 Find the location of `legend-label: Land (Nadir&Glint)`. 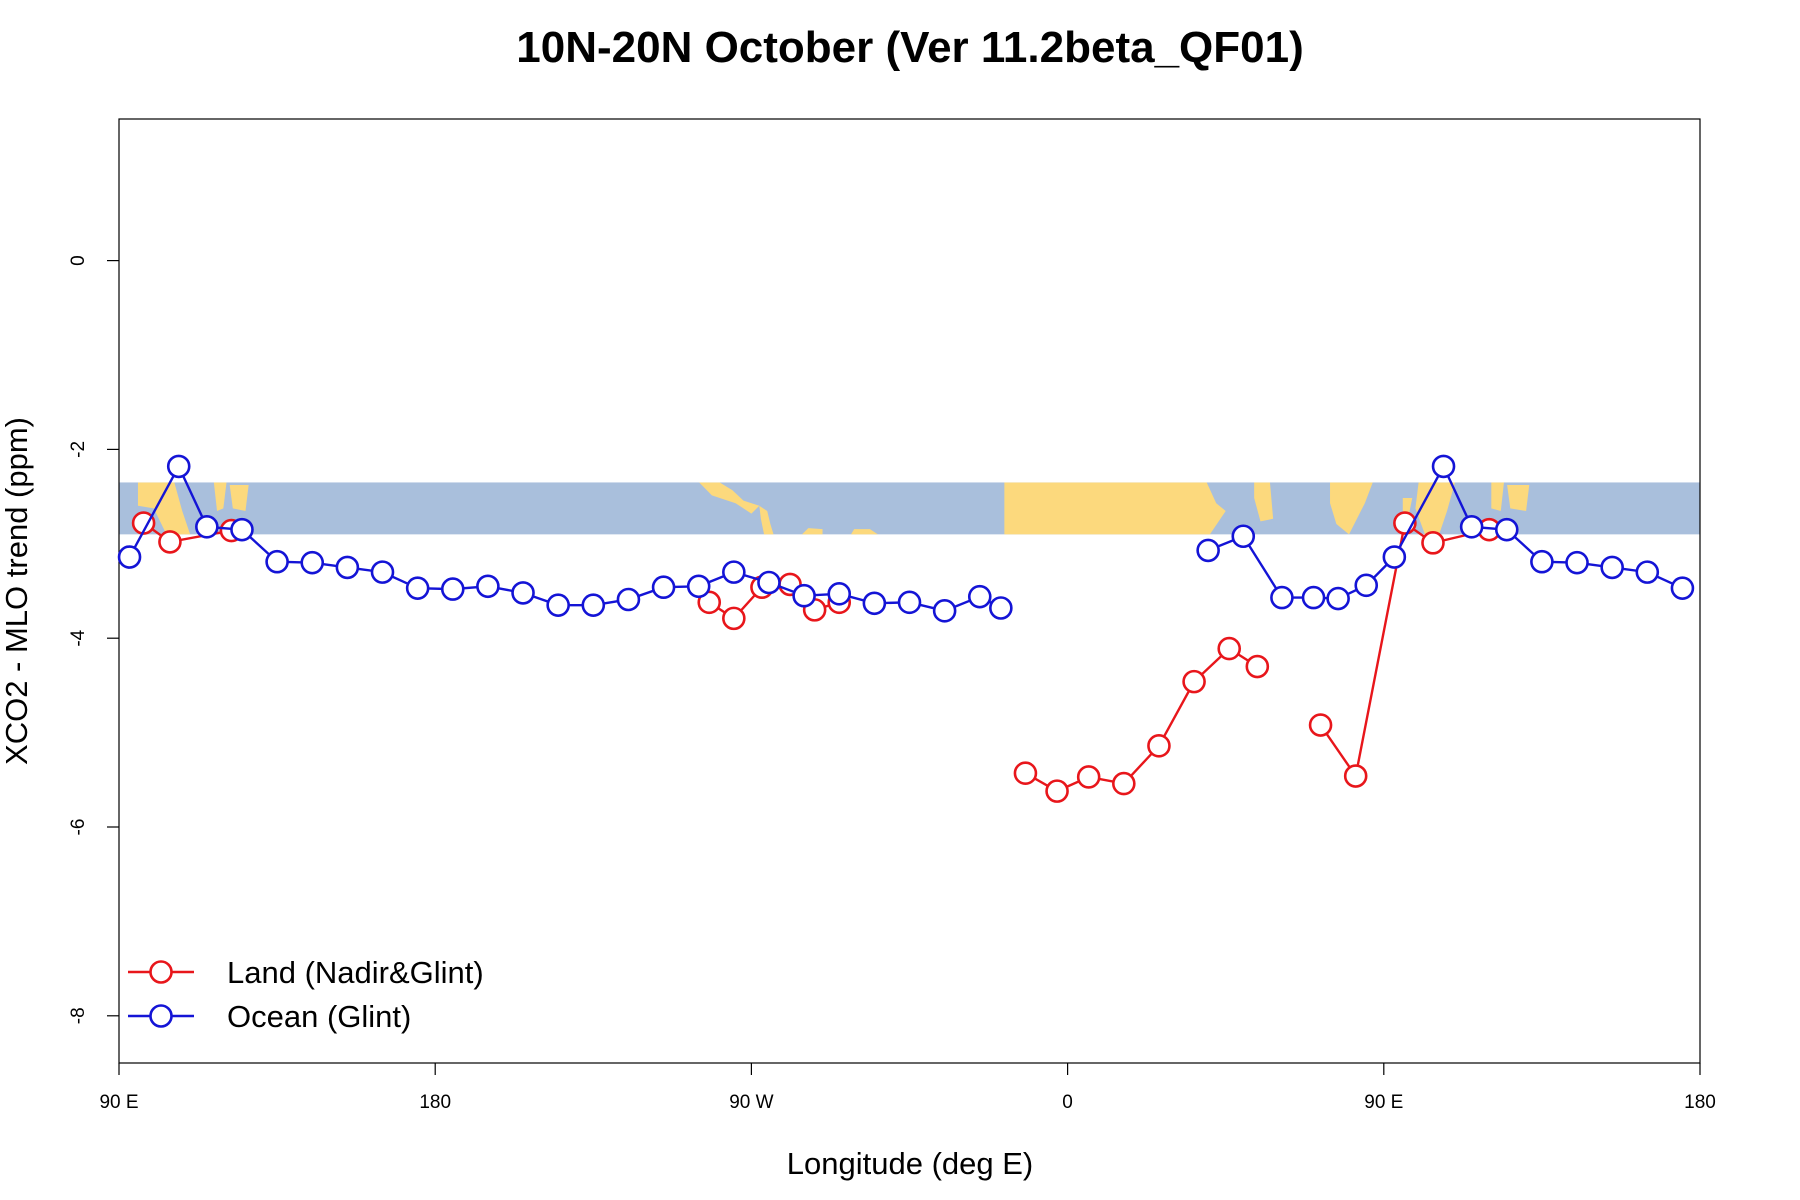

legend-label: Land (Nadir&Glint) is located at coordinates (355, 972).